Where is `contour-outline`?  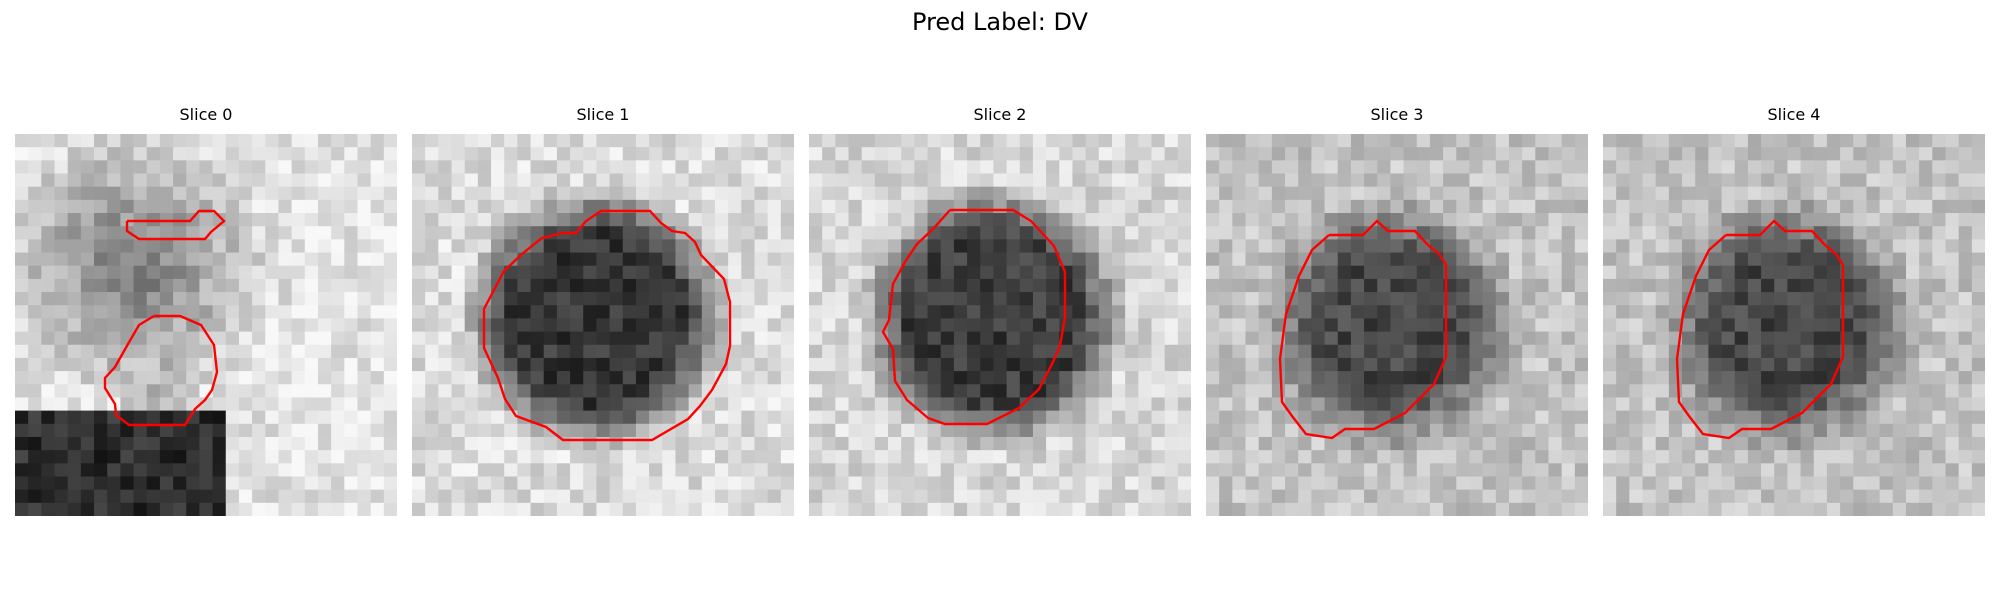 contour-outline is located at coordinates (161, 370).